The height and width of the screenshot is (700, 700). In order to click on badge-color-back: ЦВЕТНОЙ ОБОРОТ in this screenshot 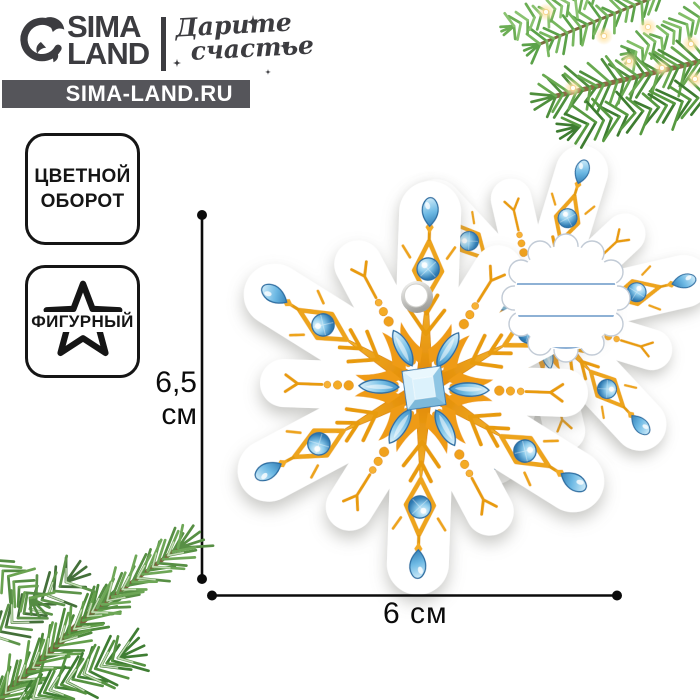, I will do `click(82, 189)`.